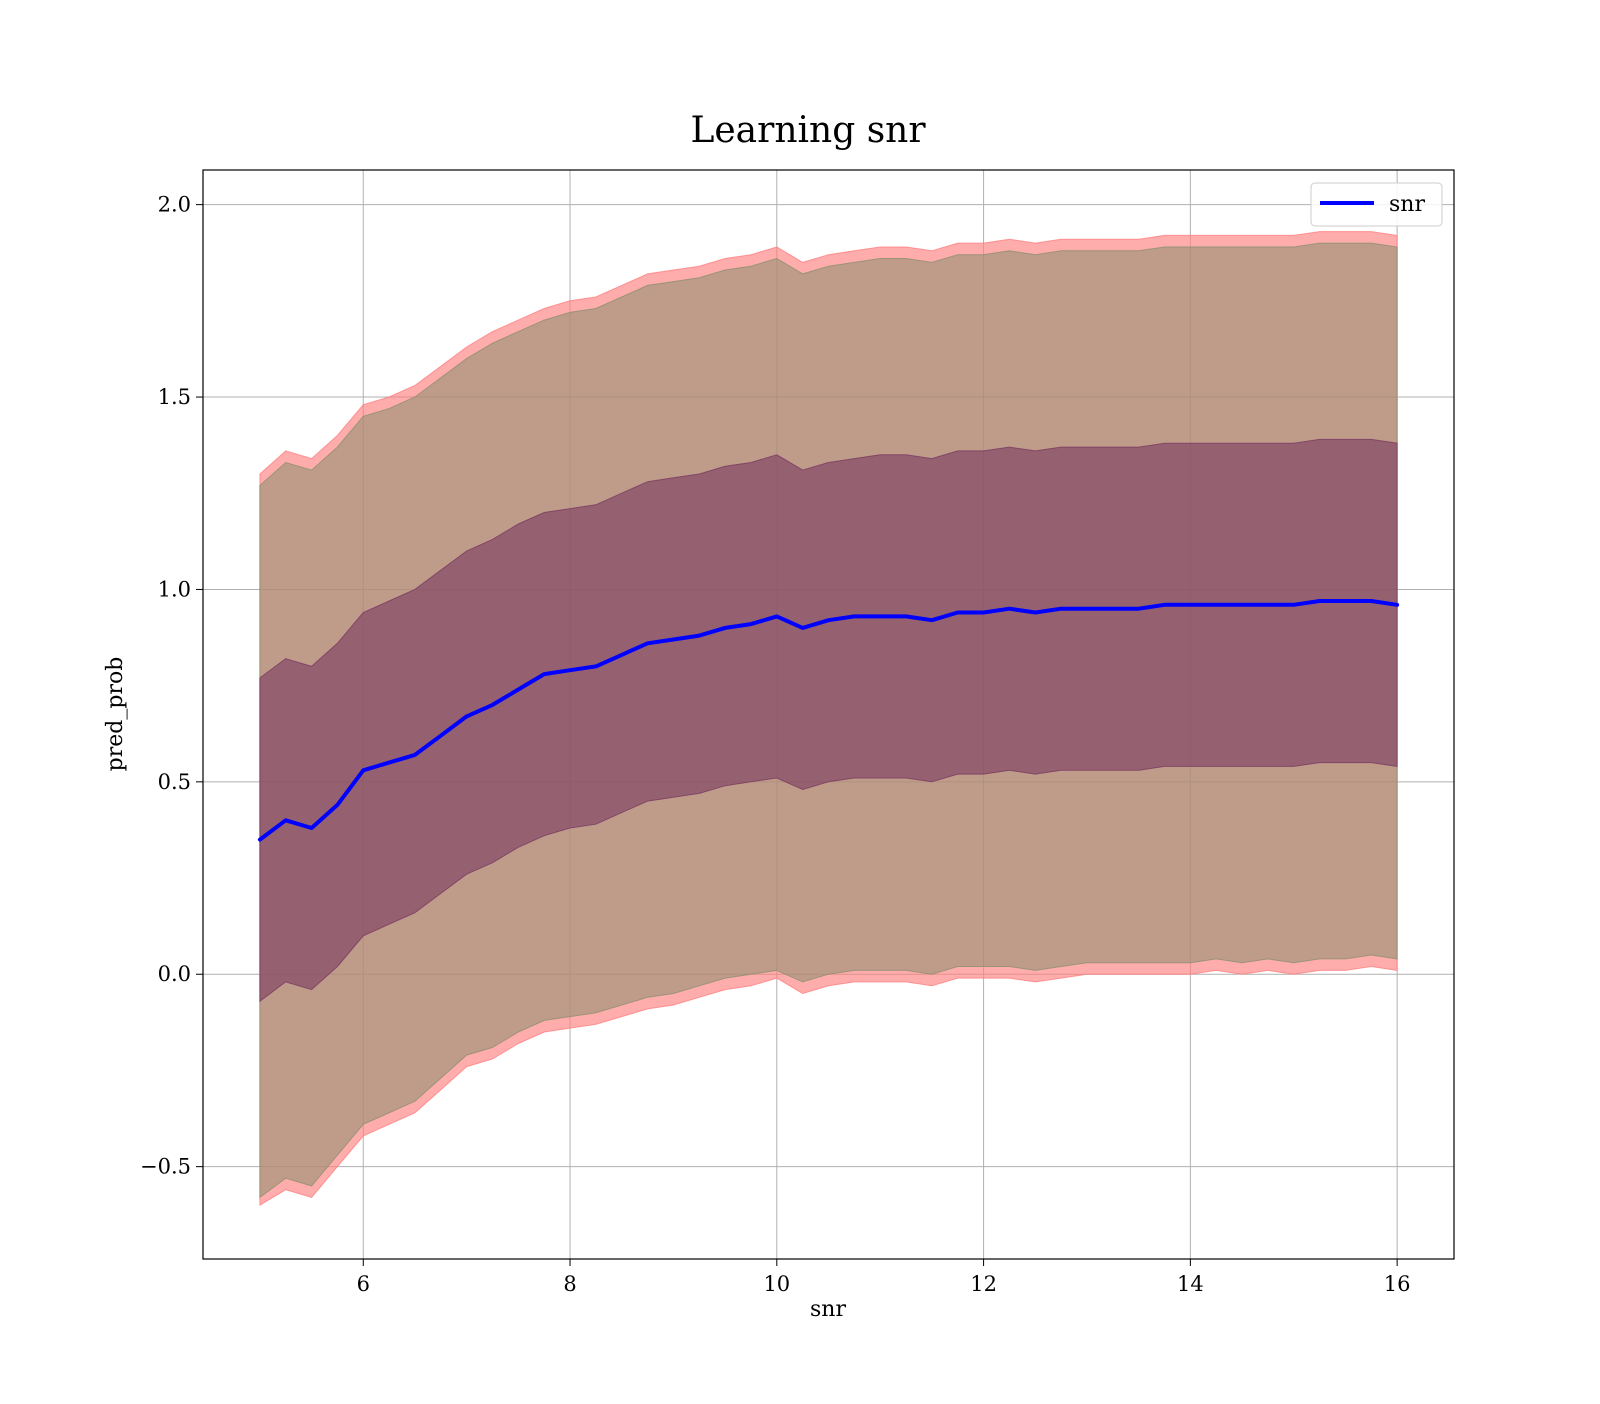 This screenshot has width=1600, height=1404. What do you see at coordinates (174, 589) in the screenshot?
I see `y-tick-label: 1.0` at bounding box center [174, 589].